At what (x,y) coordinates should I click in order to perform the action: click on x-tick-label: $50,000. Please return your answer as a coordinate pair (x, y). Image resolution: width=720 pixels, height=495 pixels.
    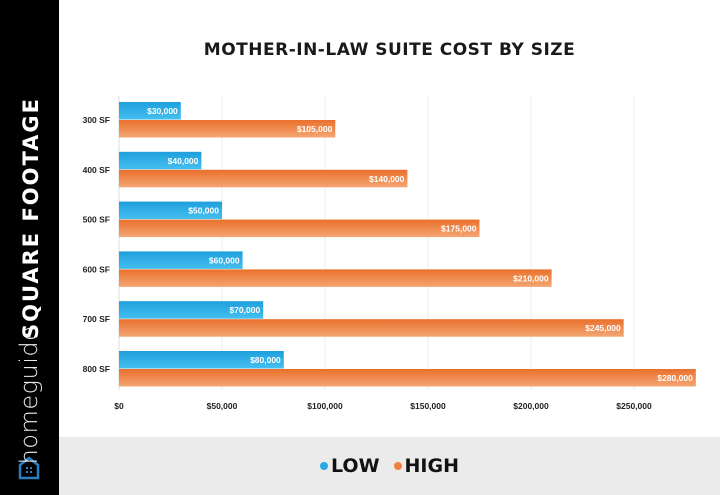
    Looking at the image, I should click on (222, 406).